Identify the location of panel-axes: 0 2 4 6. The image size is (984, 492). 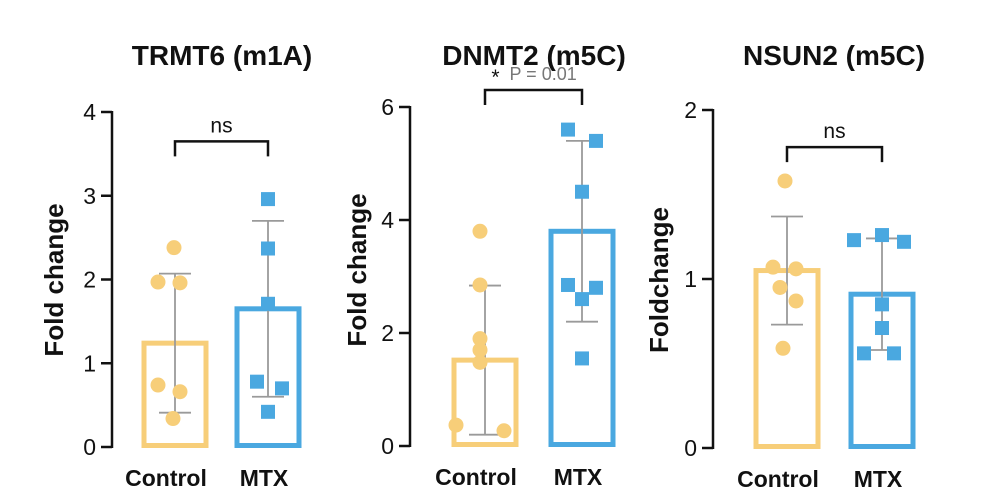
(396, 276).